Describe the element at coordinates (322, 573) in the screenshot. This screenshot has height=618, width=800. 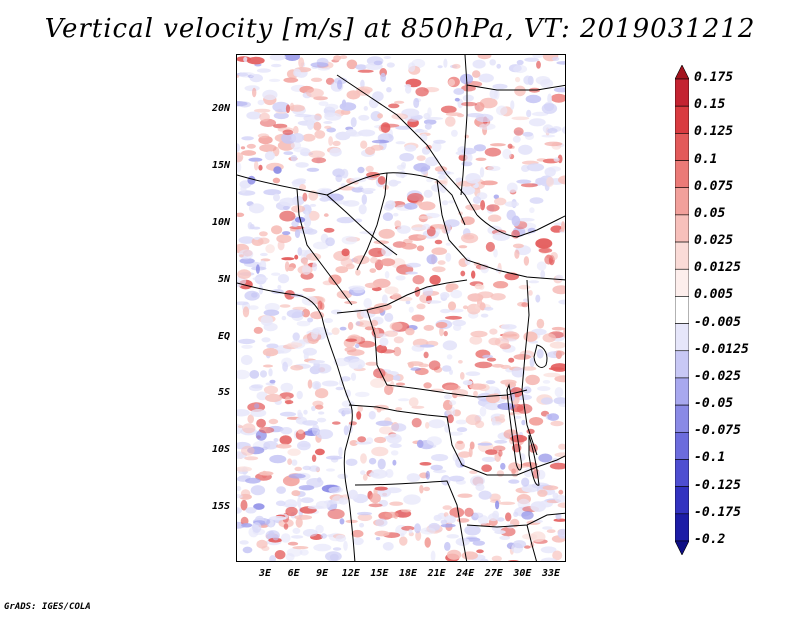
I see `lon-tick-label: 9E` at that location.